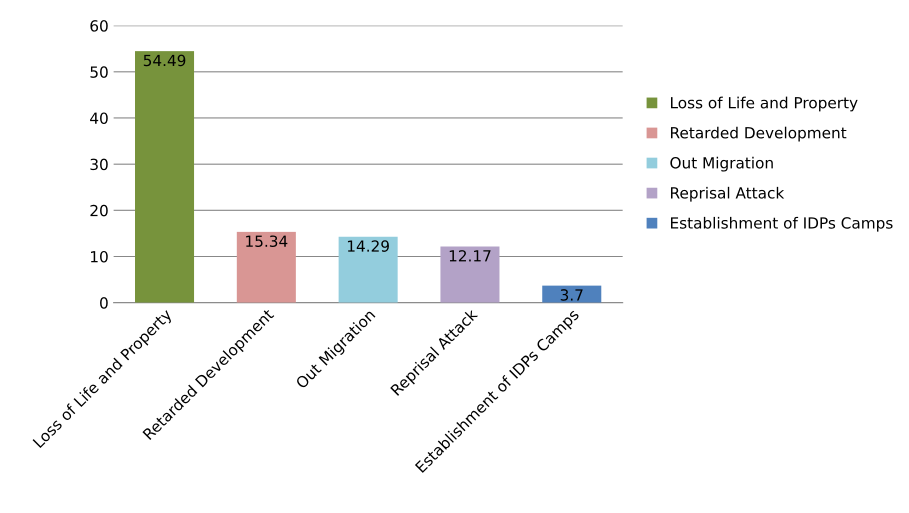  I want to click on y-tick-label: 10, so click(99, 256).